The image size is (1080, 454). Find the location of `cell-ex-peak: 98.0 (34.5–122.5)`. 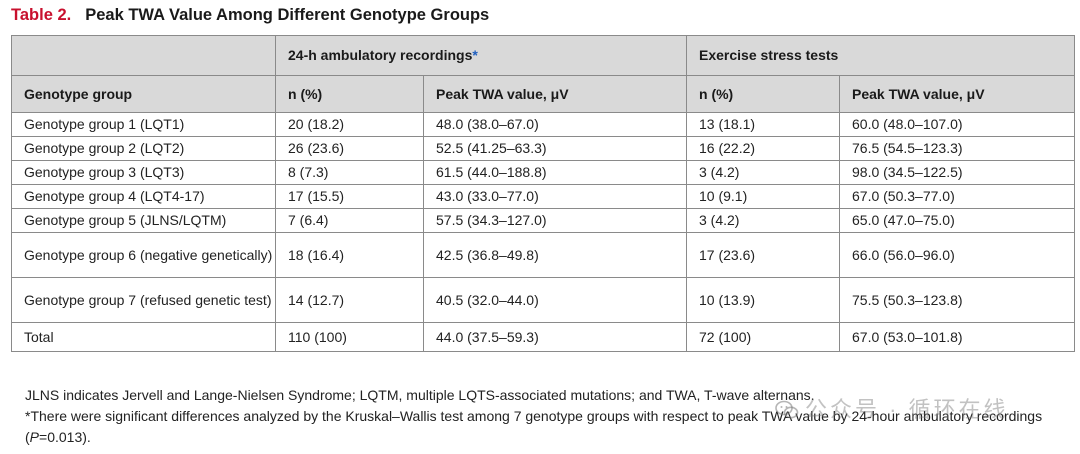

cell-ex-peak: 98.0 (34.5–122.5) is located at coordinates (957, 172).